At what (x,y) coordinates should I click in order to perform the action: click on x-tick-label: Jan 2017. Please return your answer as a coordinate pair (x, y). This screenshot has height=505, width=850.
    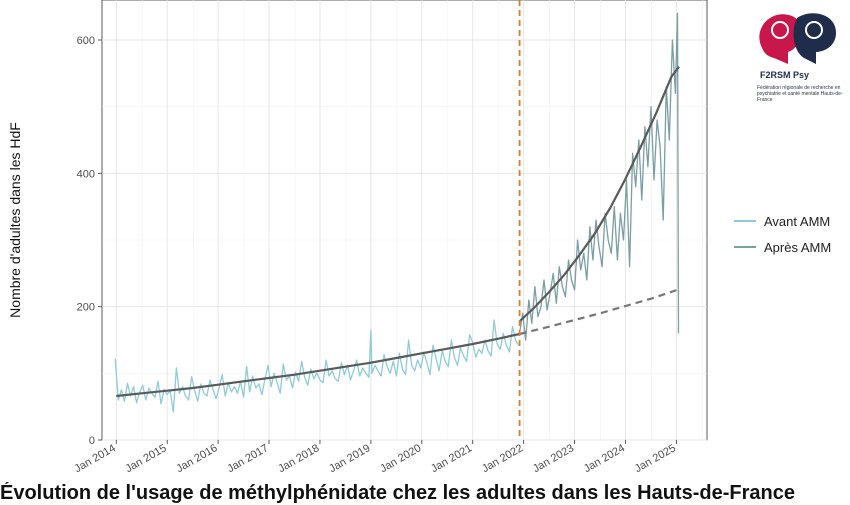
    Looking at the image, I should click on (247, 458).